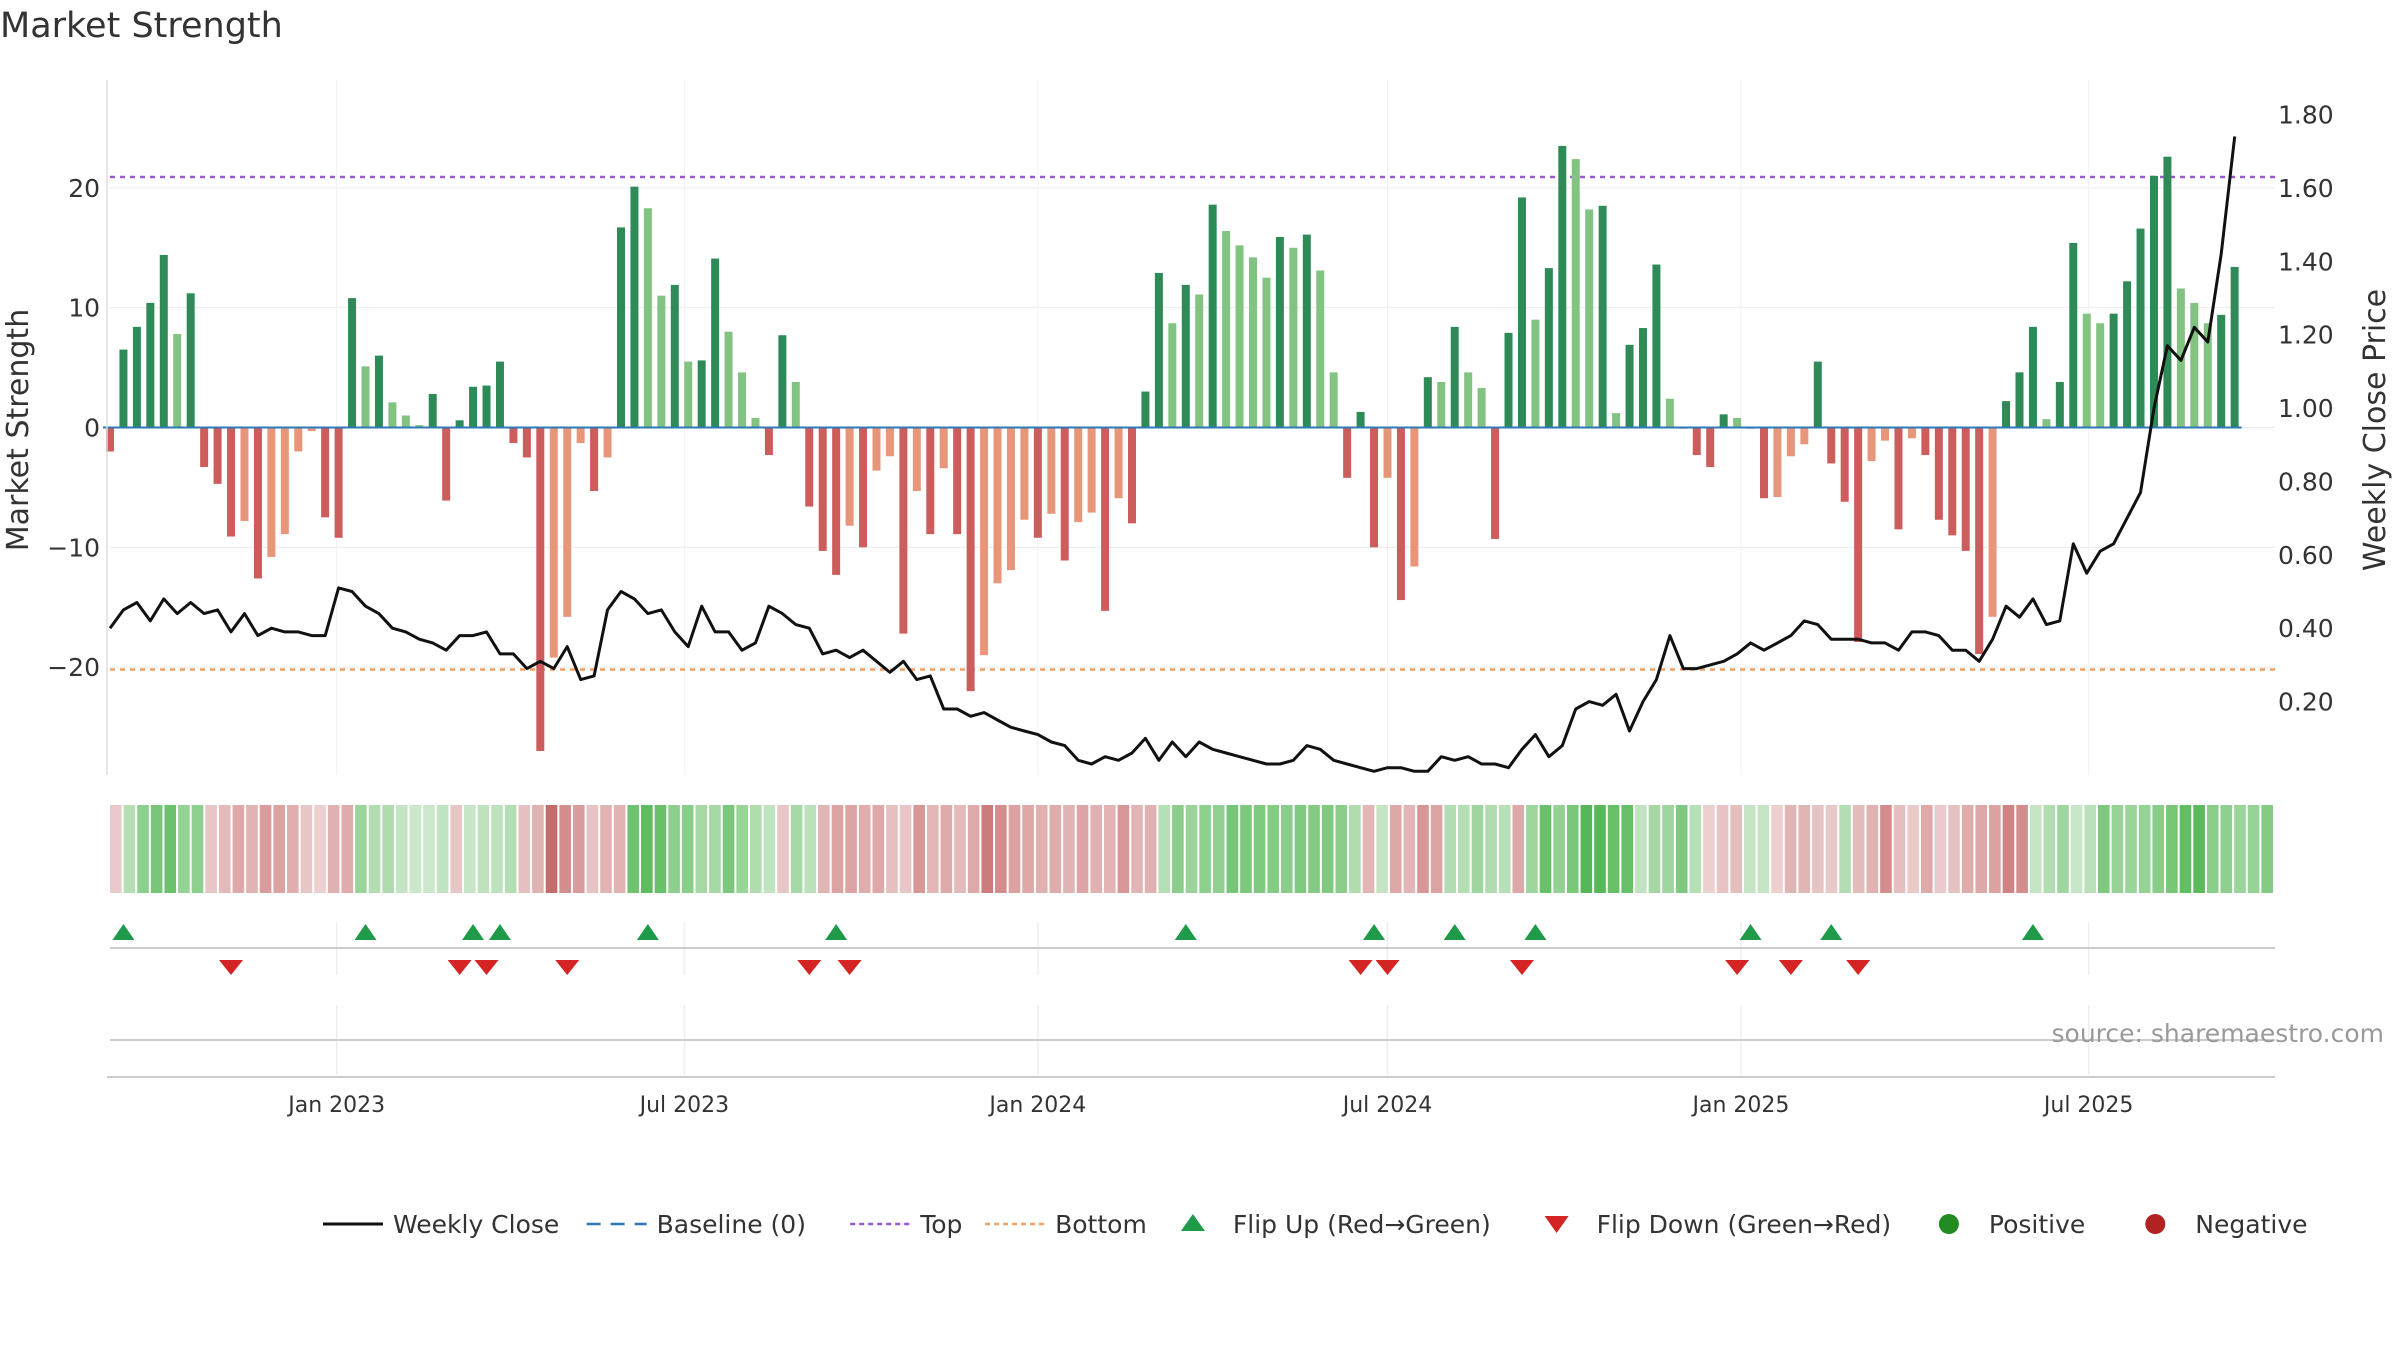 The height and width of the screenshot is (1350, 2400). I want to click on x-tick-label: Jan 2023, so click(335, 1105).